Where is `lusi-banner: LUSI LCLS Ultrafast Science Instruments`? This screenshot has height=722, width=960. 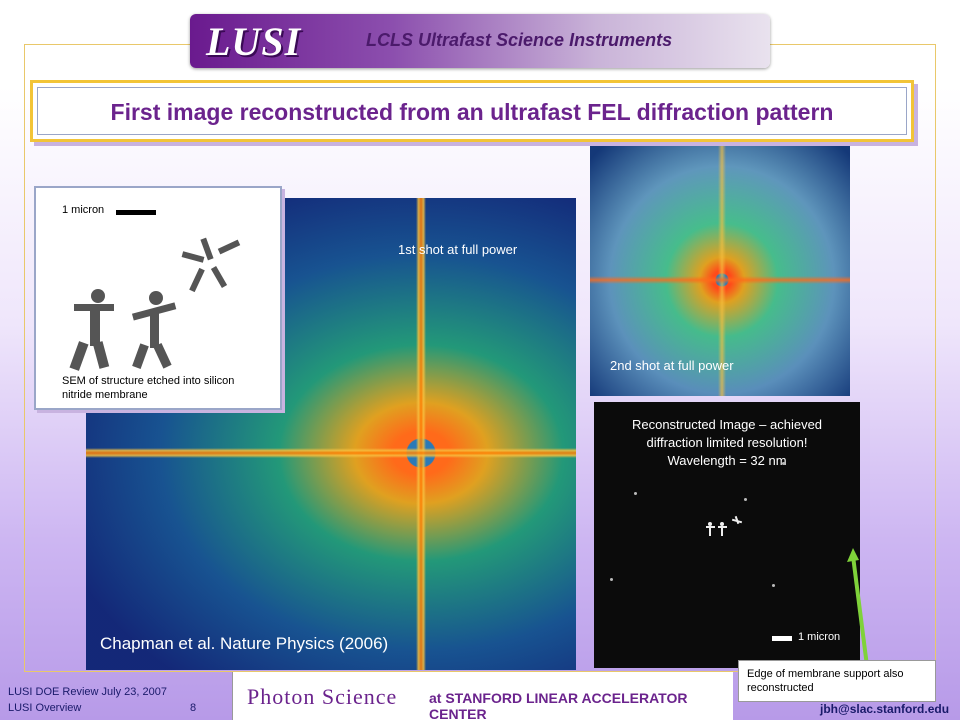 lusi-banner: LUSI LCLS Ultrafast Science Instruments is located at coordinates (480, 41).